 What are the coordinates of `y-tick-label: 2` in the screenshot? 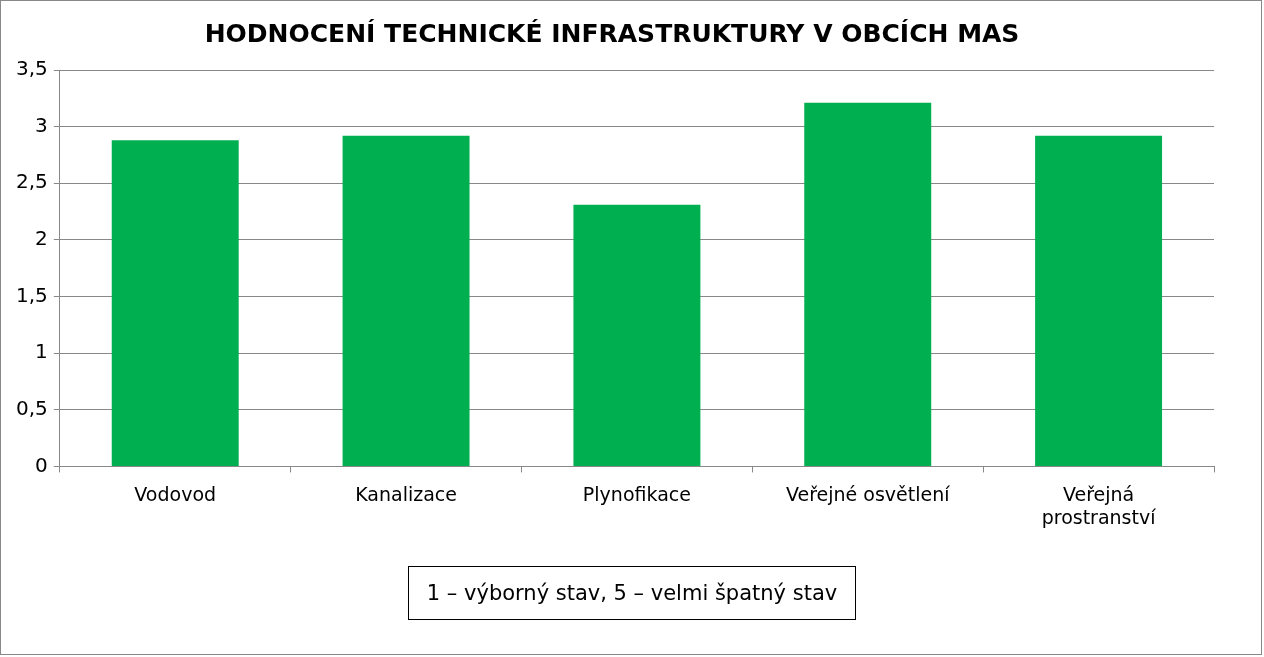 It's located at (41, 238).